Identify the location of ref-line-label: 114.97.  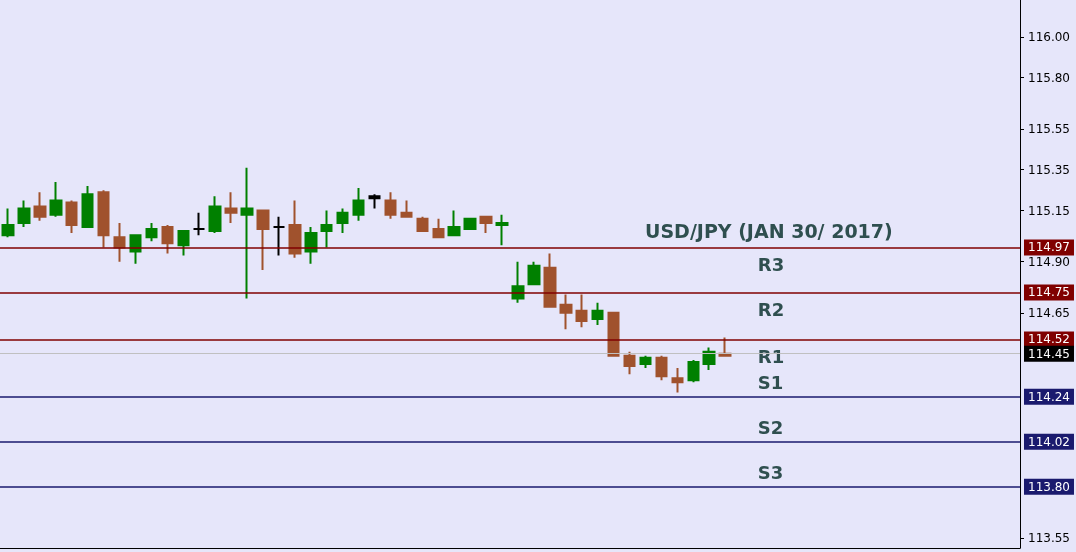
(1049, 247).